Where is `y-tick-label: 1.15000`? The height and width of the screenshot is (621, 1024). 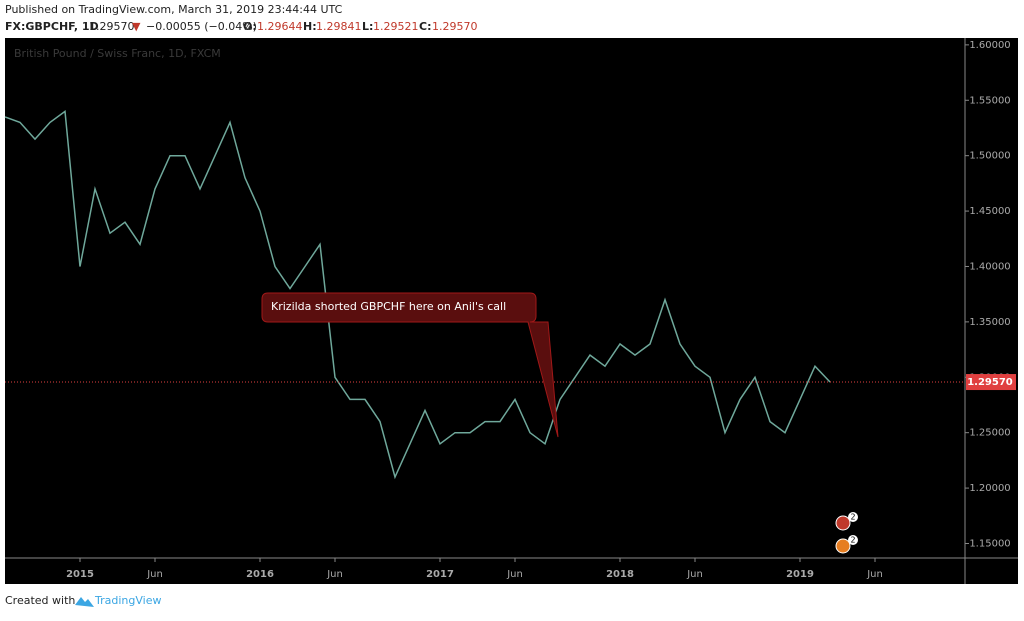
y-tick-label: 1.15000 is located at coordinates (989, 543).